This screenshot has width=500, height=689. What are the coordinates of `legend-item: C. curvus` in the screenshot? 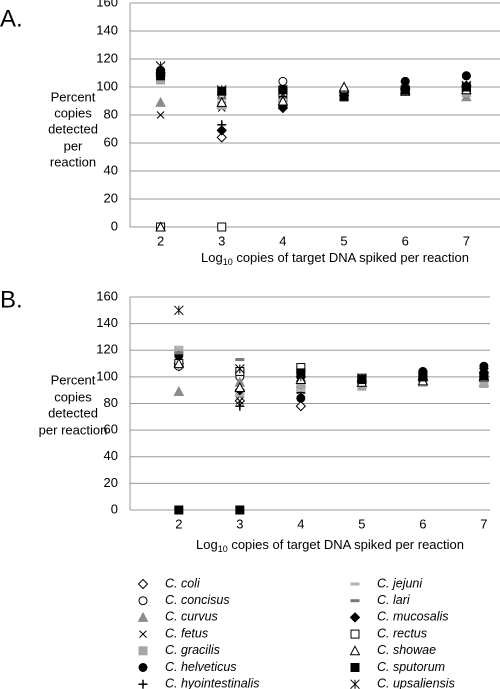 It's located at (177, 617).